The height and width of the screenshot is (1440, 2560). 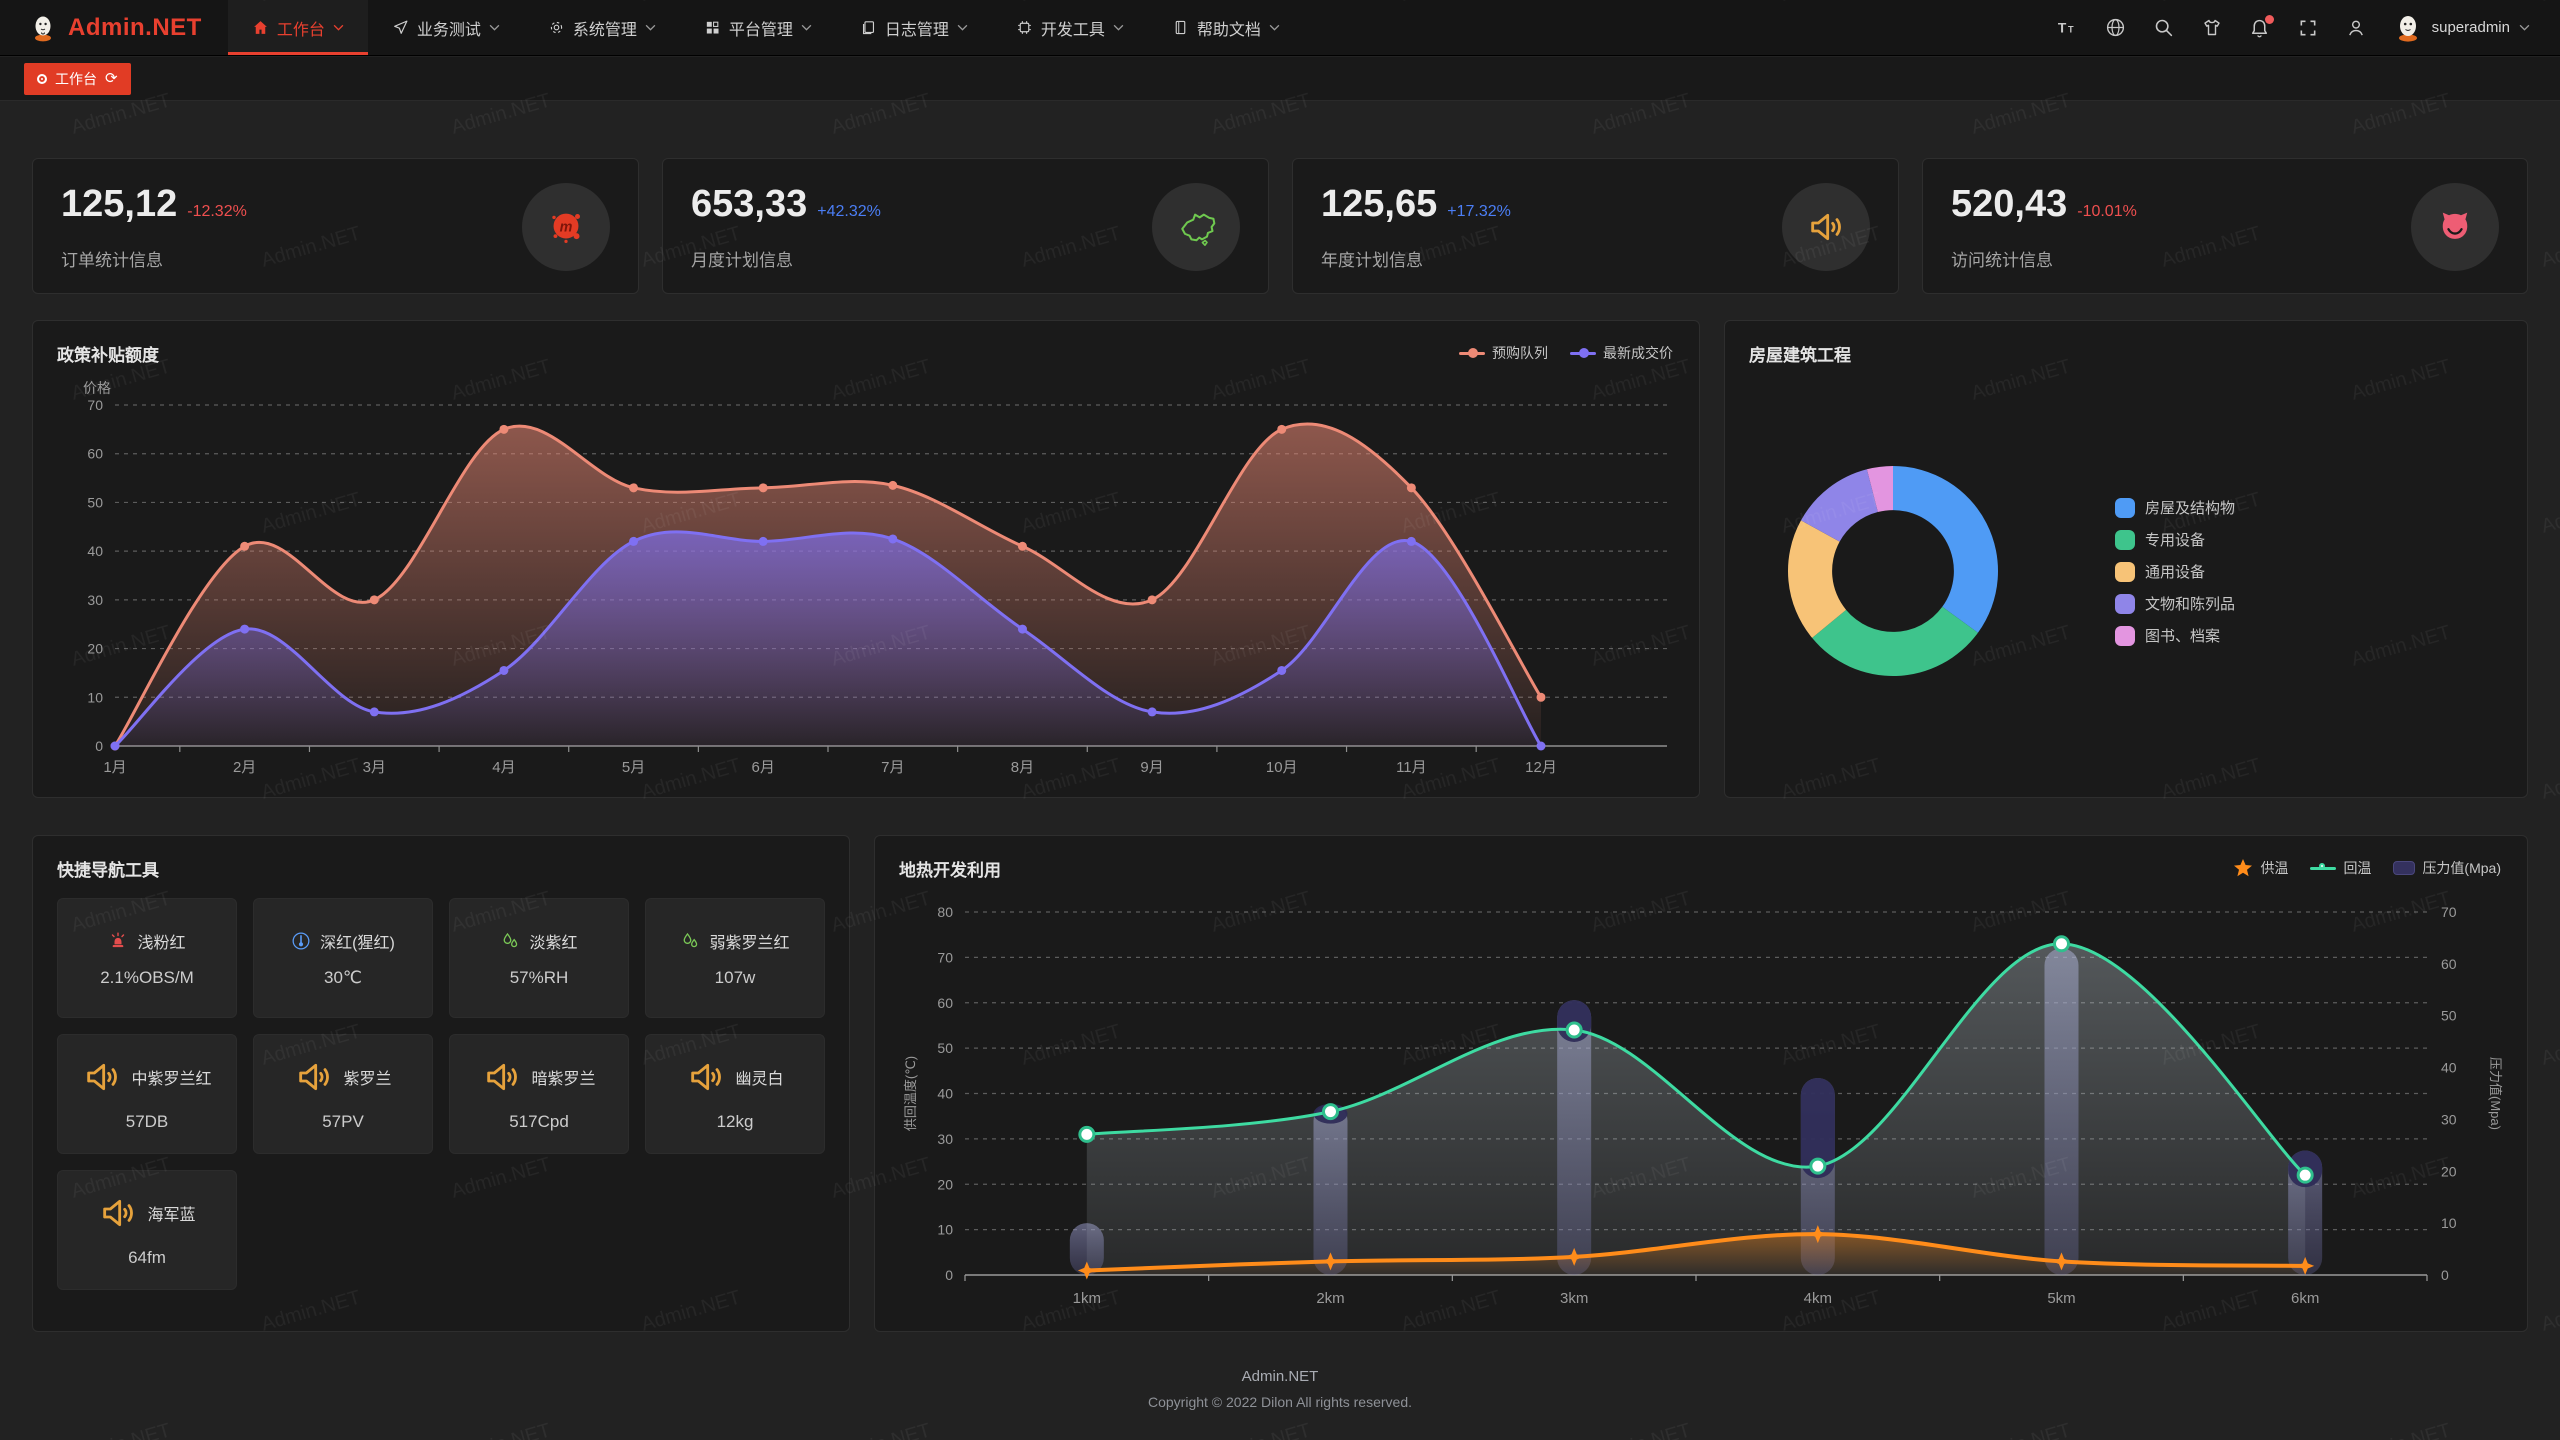 What do you see at coordinates (2175, 539) in the screenshot?
I see `legend-item: 专用设备` at bounding box center [2175, 539].